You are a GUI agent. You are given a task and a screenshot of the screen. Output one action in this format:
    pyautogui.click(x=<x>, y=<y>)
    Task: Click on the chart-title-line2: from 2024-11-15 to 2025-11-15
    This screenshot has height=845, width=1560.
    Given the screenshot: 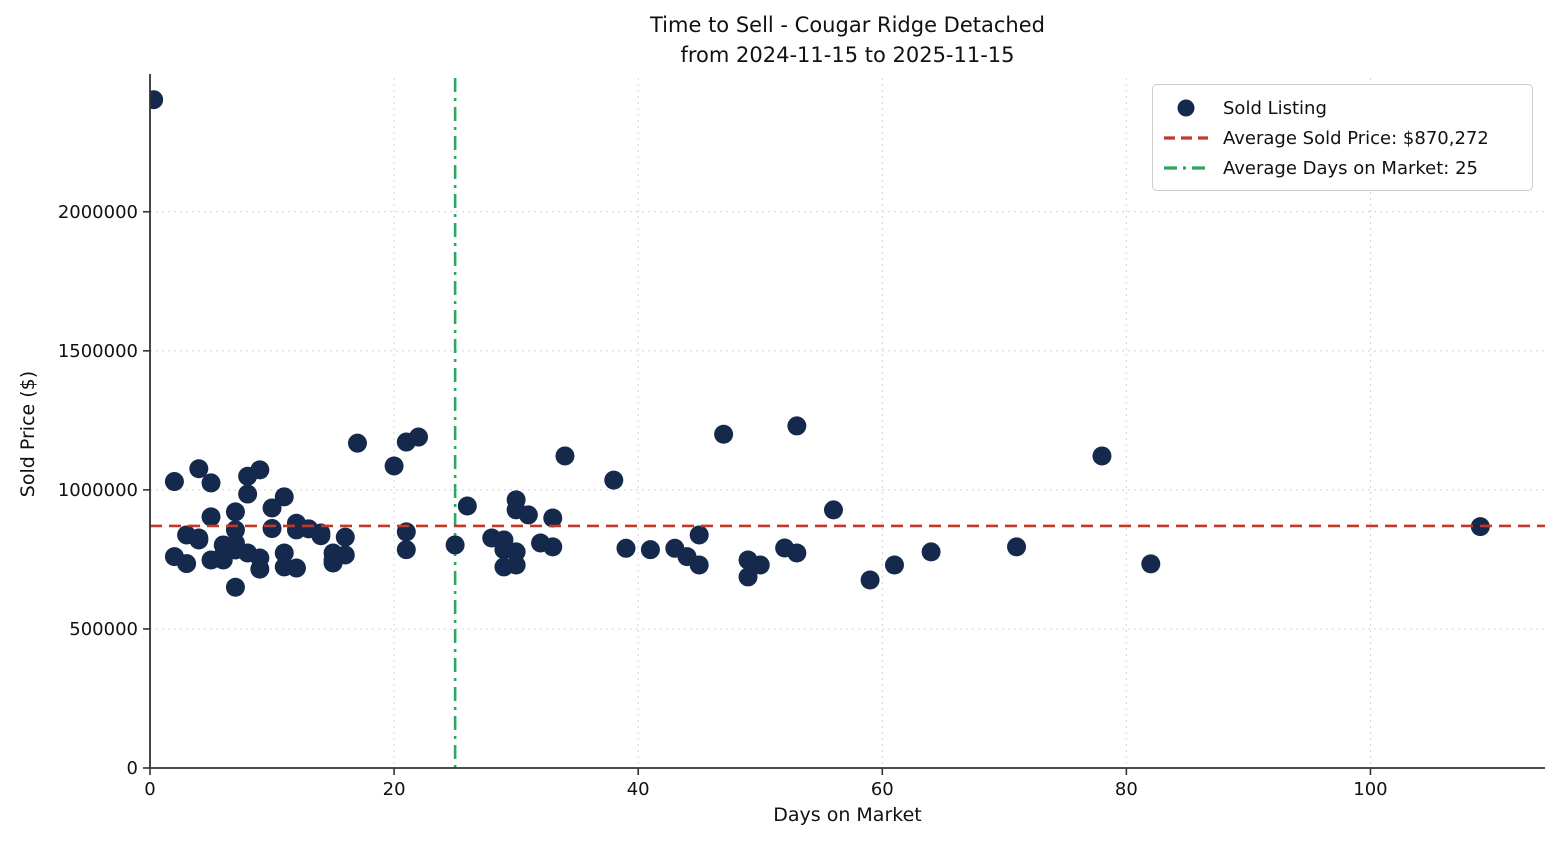 What is the action you would take?
    pyautogui.click(x=847, y=55)
    